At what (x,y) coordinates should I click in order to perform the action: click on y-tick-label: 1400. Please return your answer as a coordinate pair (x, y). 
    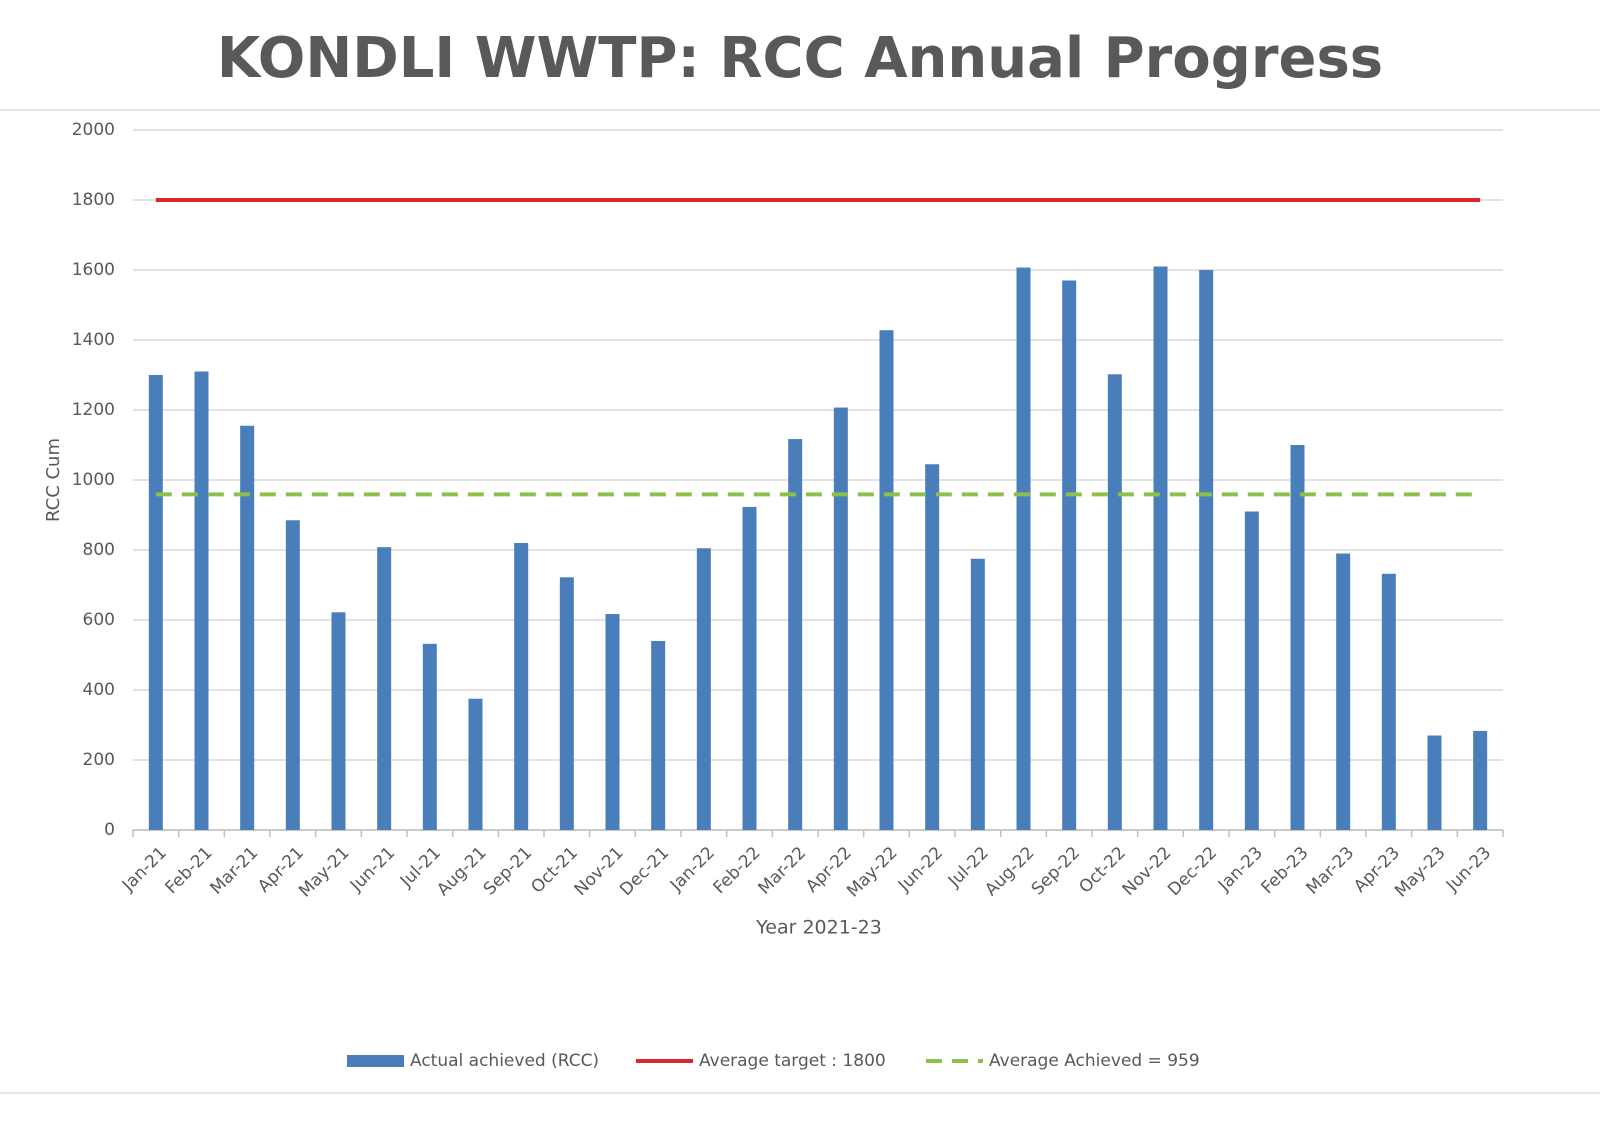
    Looking at the image, I should click on (93, 340).